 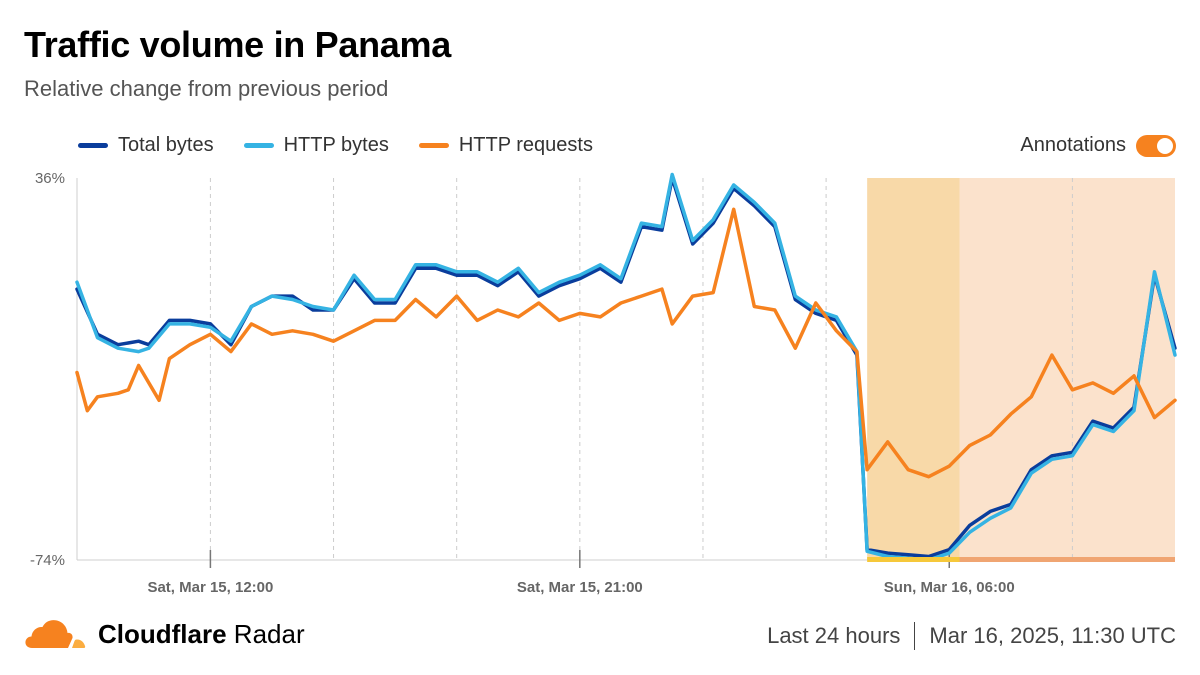 I want to click on footer-meta: Last 24 hours Mar 16, 2025, 11:30 UTC, so click(x=971, y=636).